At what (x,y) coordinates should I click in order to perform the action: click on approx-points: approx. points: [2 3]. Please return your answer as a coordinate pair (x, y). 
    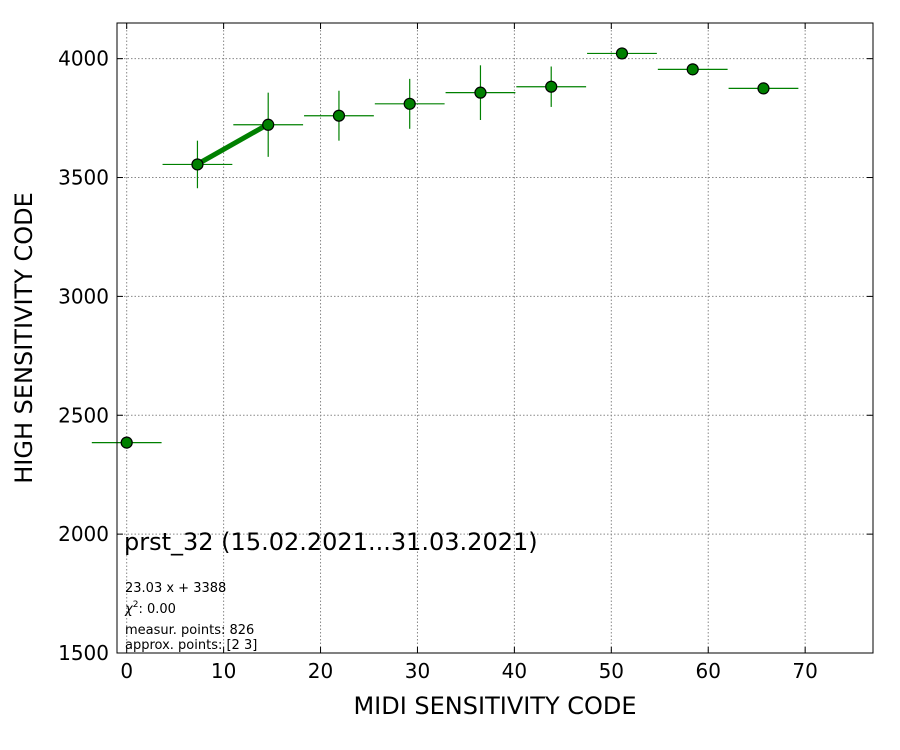
    Looking at the image, I should click on (191, 645).